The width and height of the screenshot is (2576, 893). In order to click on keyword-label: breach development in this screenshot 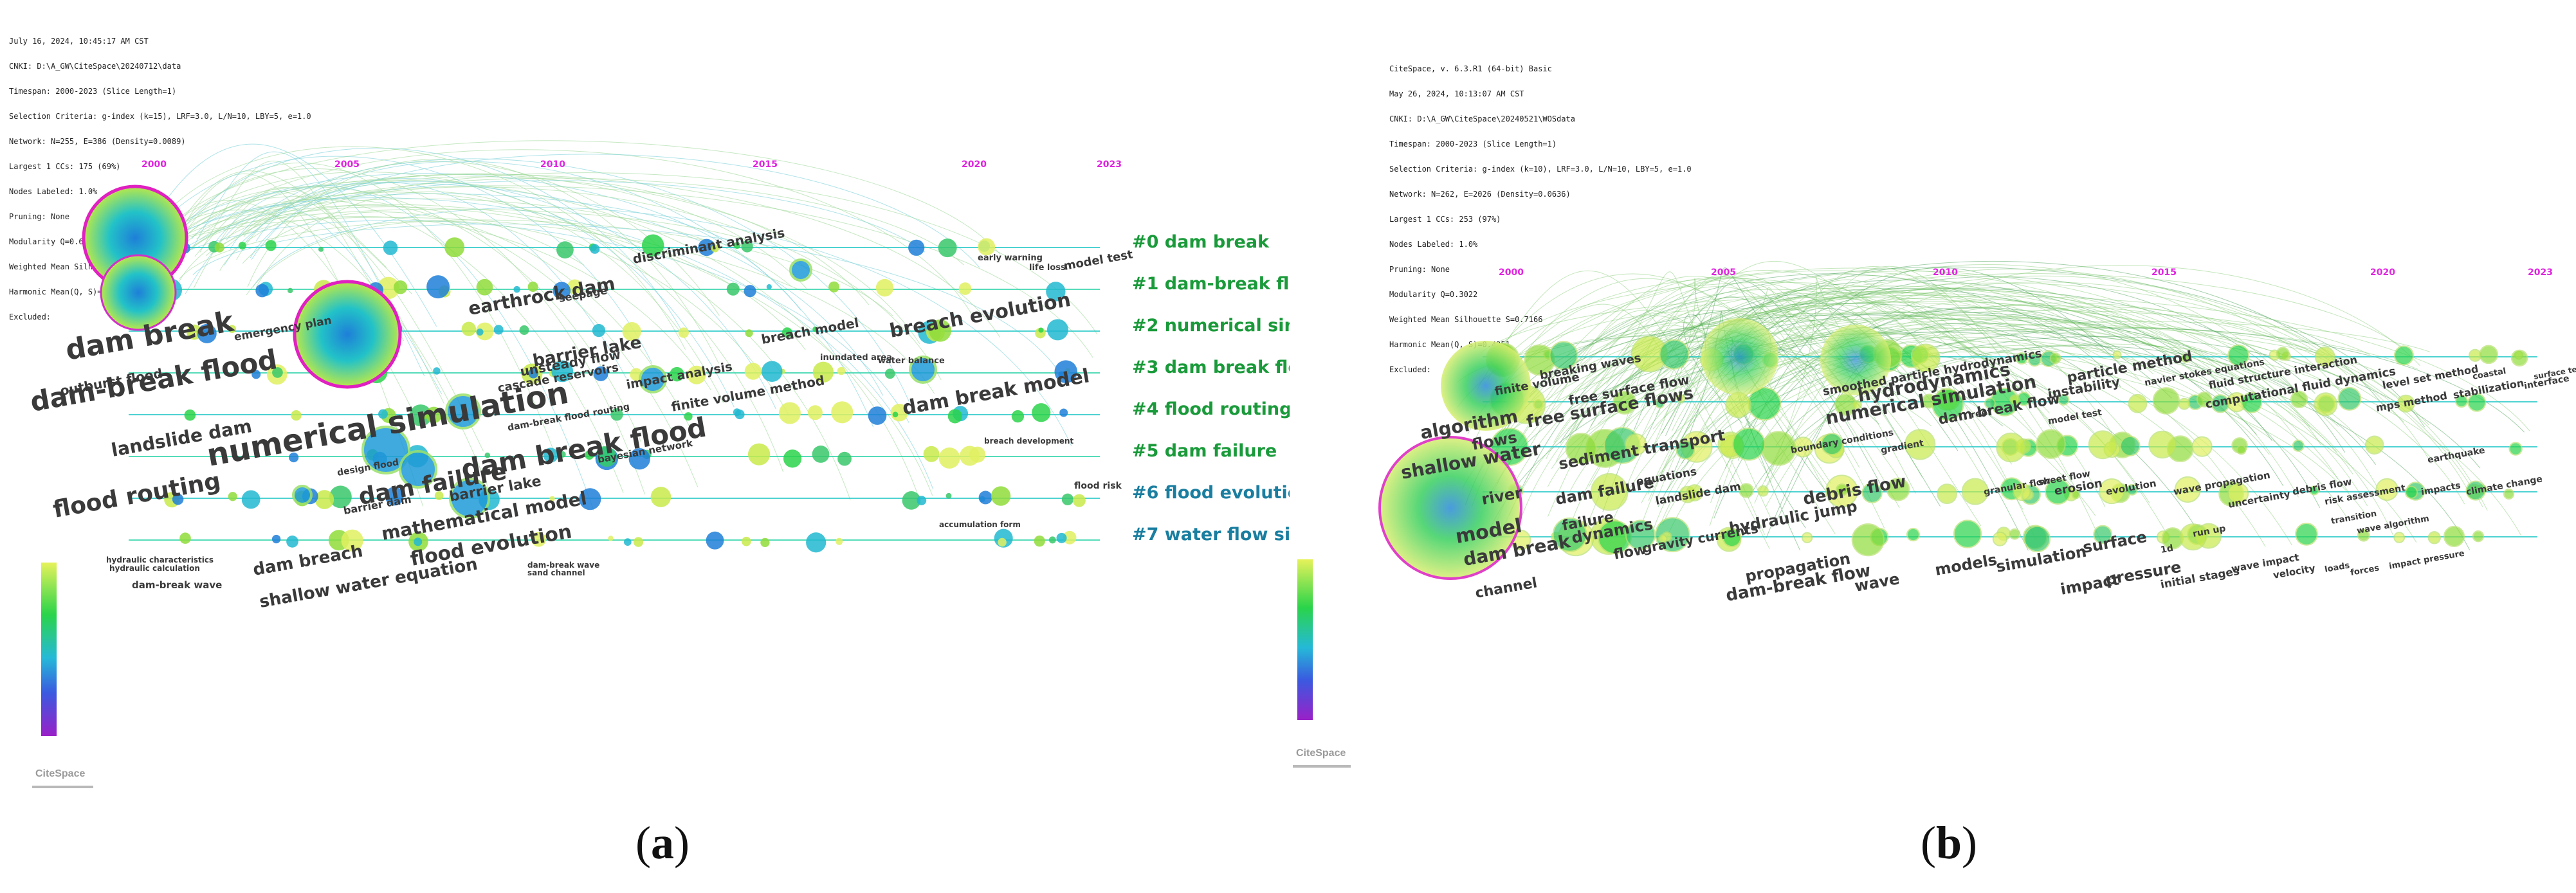, I will do `click(1028, 442)`.